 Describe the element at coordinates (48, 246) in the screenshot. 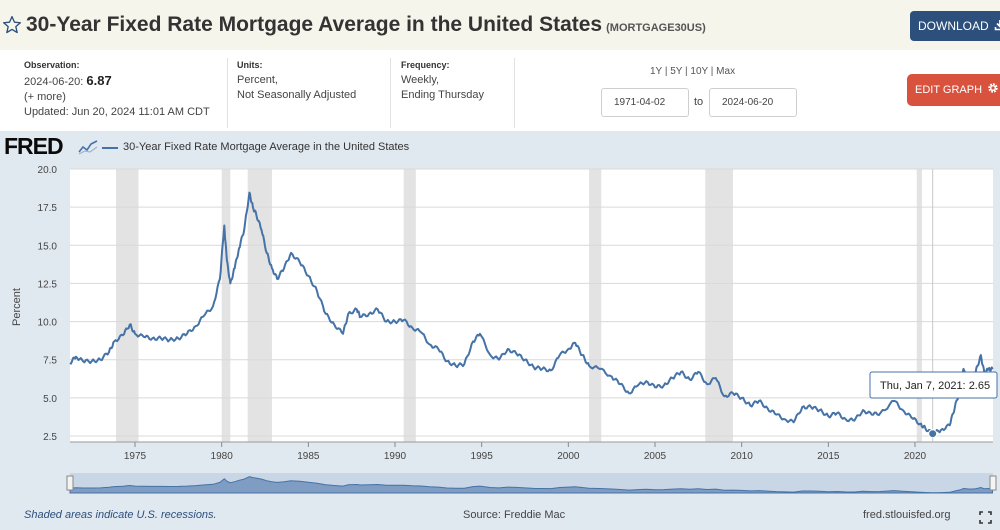

I see `y-tick-label: 15.0` at that location.